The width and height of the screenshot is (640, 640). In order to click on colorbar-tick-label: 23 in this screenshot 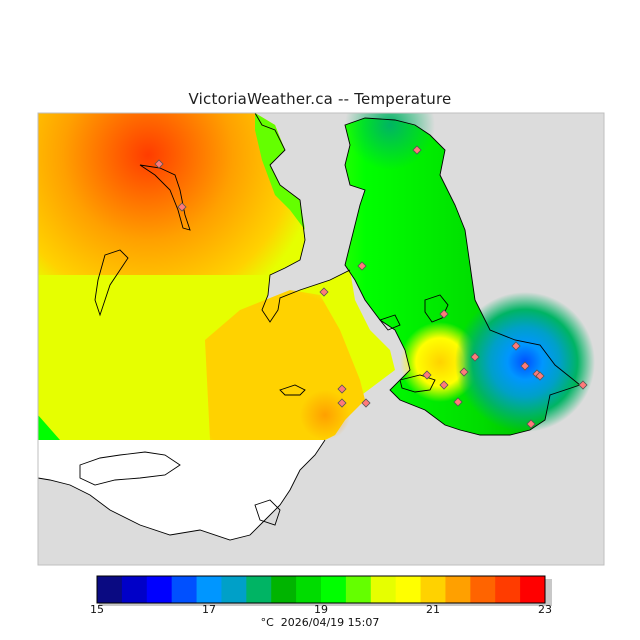, I will do `click(545, 609)`.